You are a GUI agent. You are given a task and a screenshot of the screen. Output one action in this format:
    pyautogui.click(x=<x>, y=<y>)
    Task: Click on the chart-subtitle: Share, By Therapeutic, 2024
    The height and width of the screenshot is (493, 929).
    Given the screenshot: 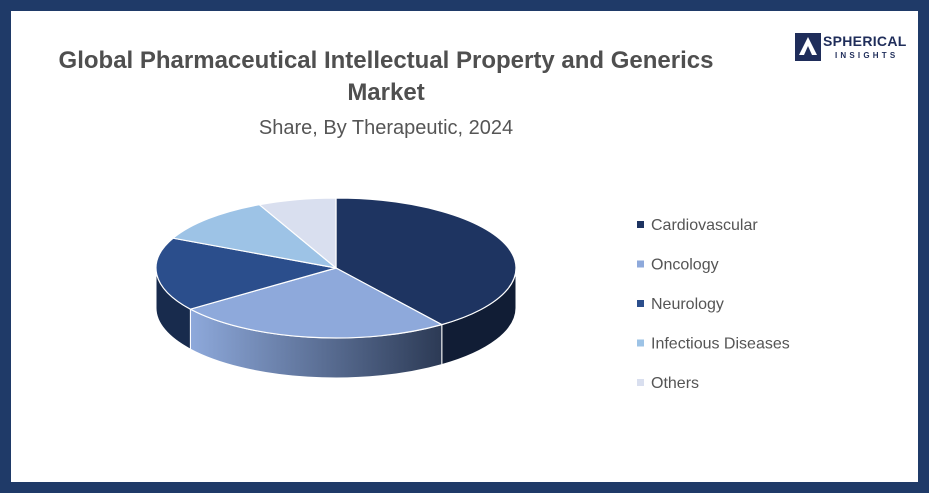 What is the action you would take?
    pyautogui.click(x=386, y=128)
    